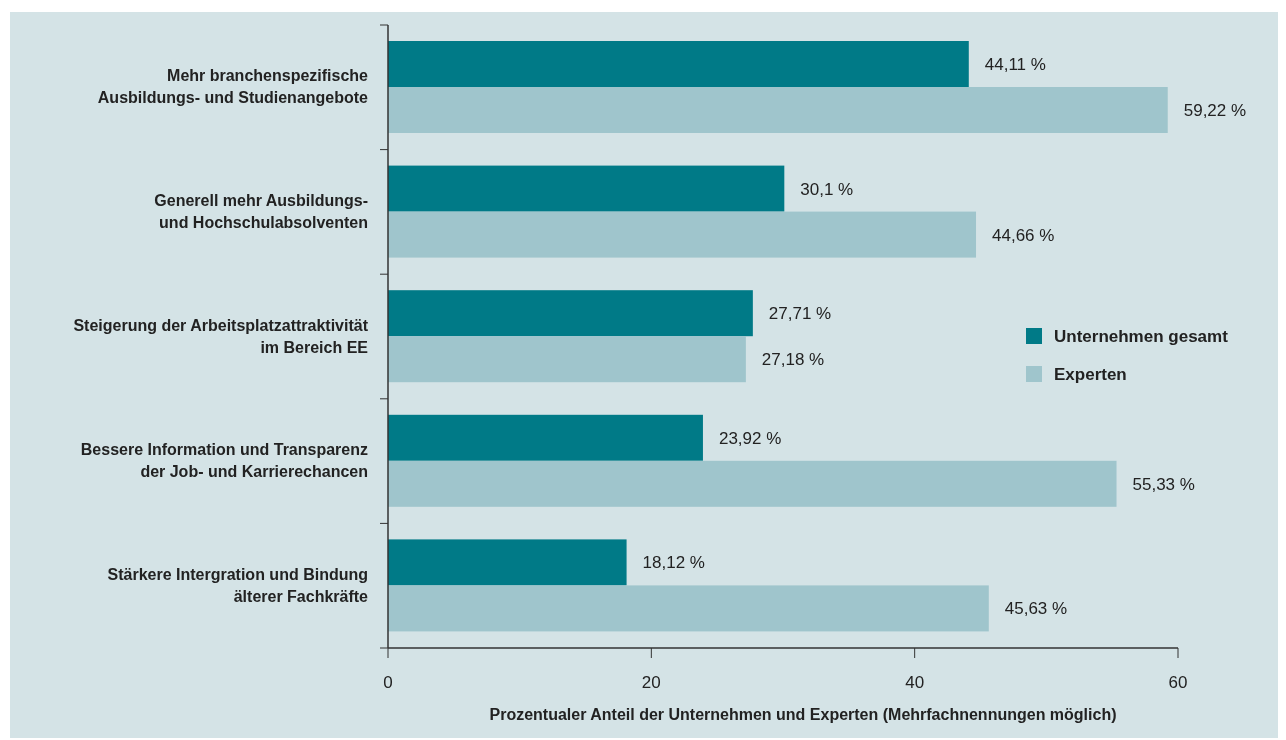  Describe the element at coordinates (1178, 682) in the screenshot. I see `x-tick-label: 60` at that location.